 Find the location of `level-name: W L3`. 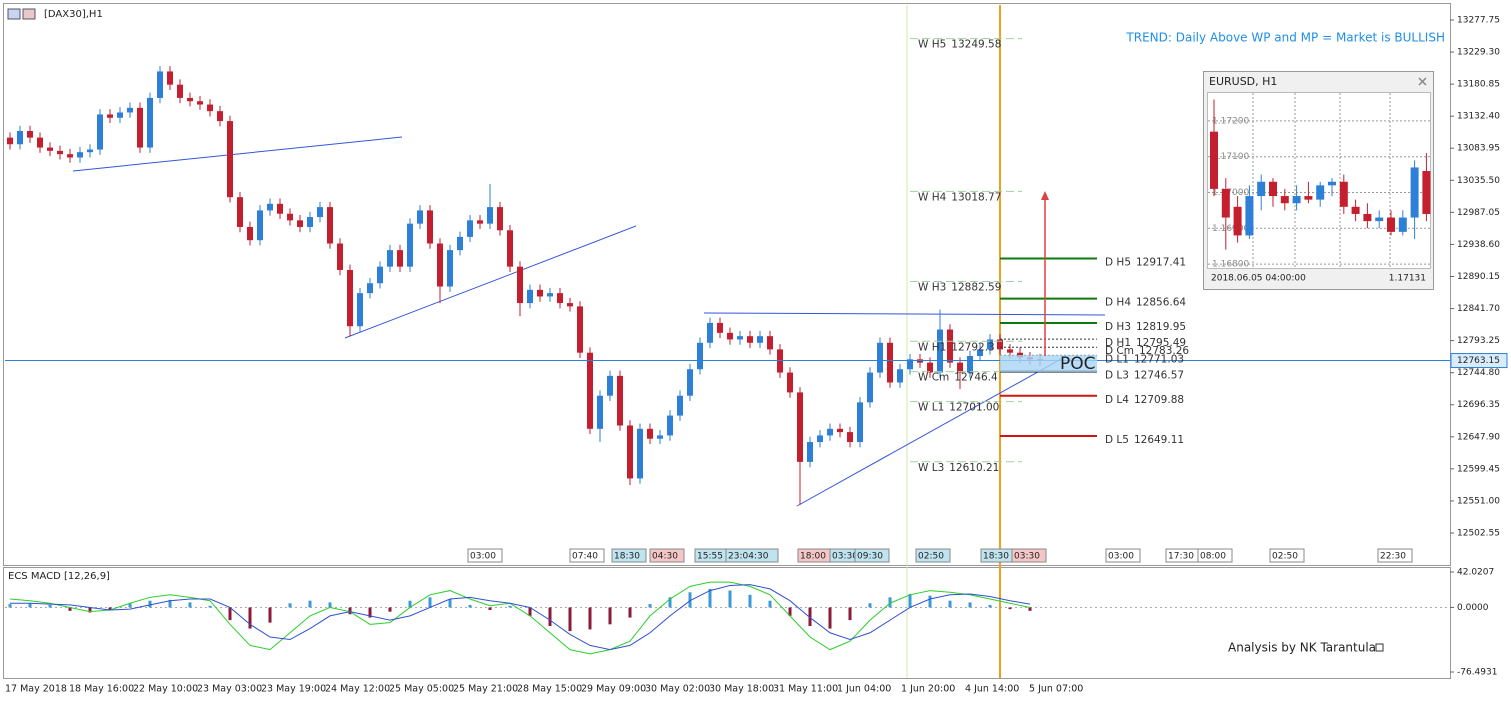

level-name: W L3 is located at coordinates (931, 468).